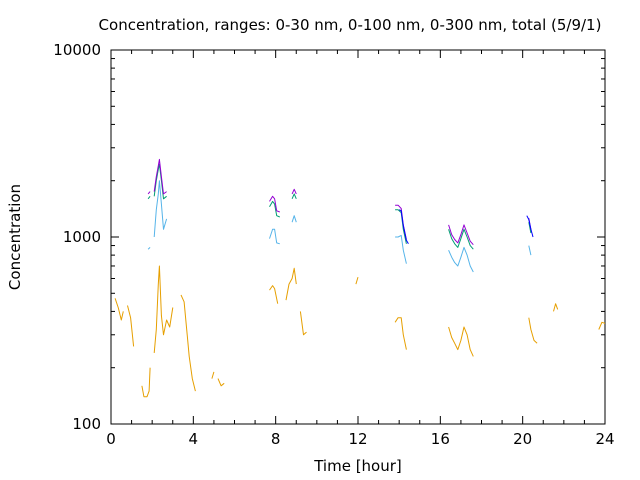 This screenshot has height=480, width=640. What do you see at coordinates (357, 439) in the screenshot?
I see `x-tick-label: 12` at bounding box center [357, 439].